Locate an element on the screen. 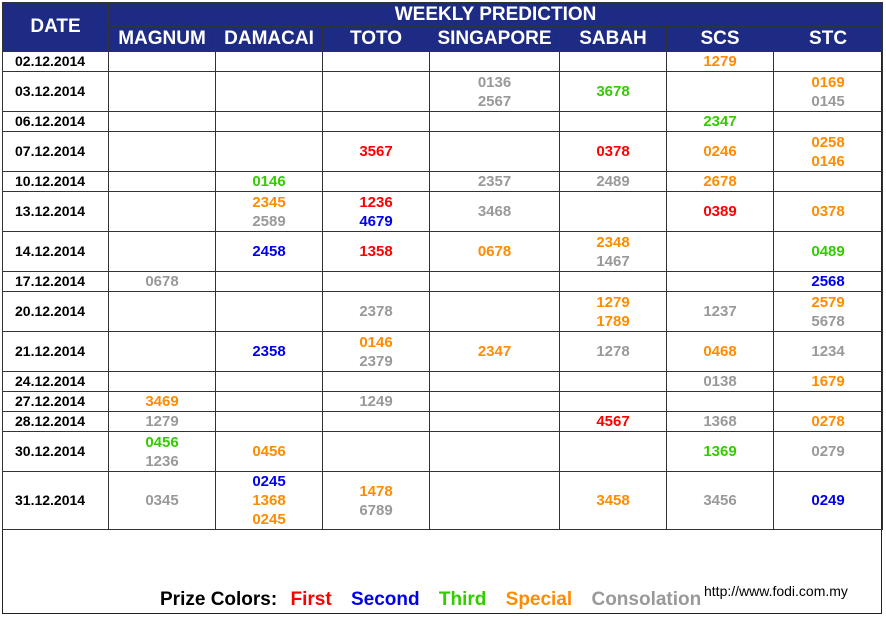  prediction-number: 2345 is located at coordinates (269, 202).